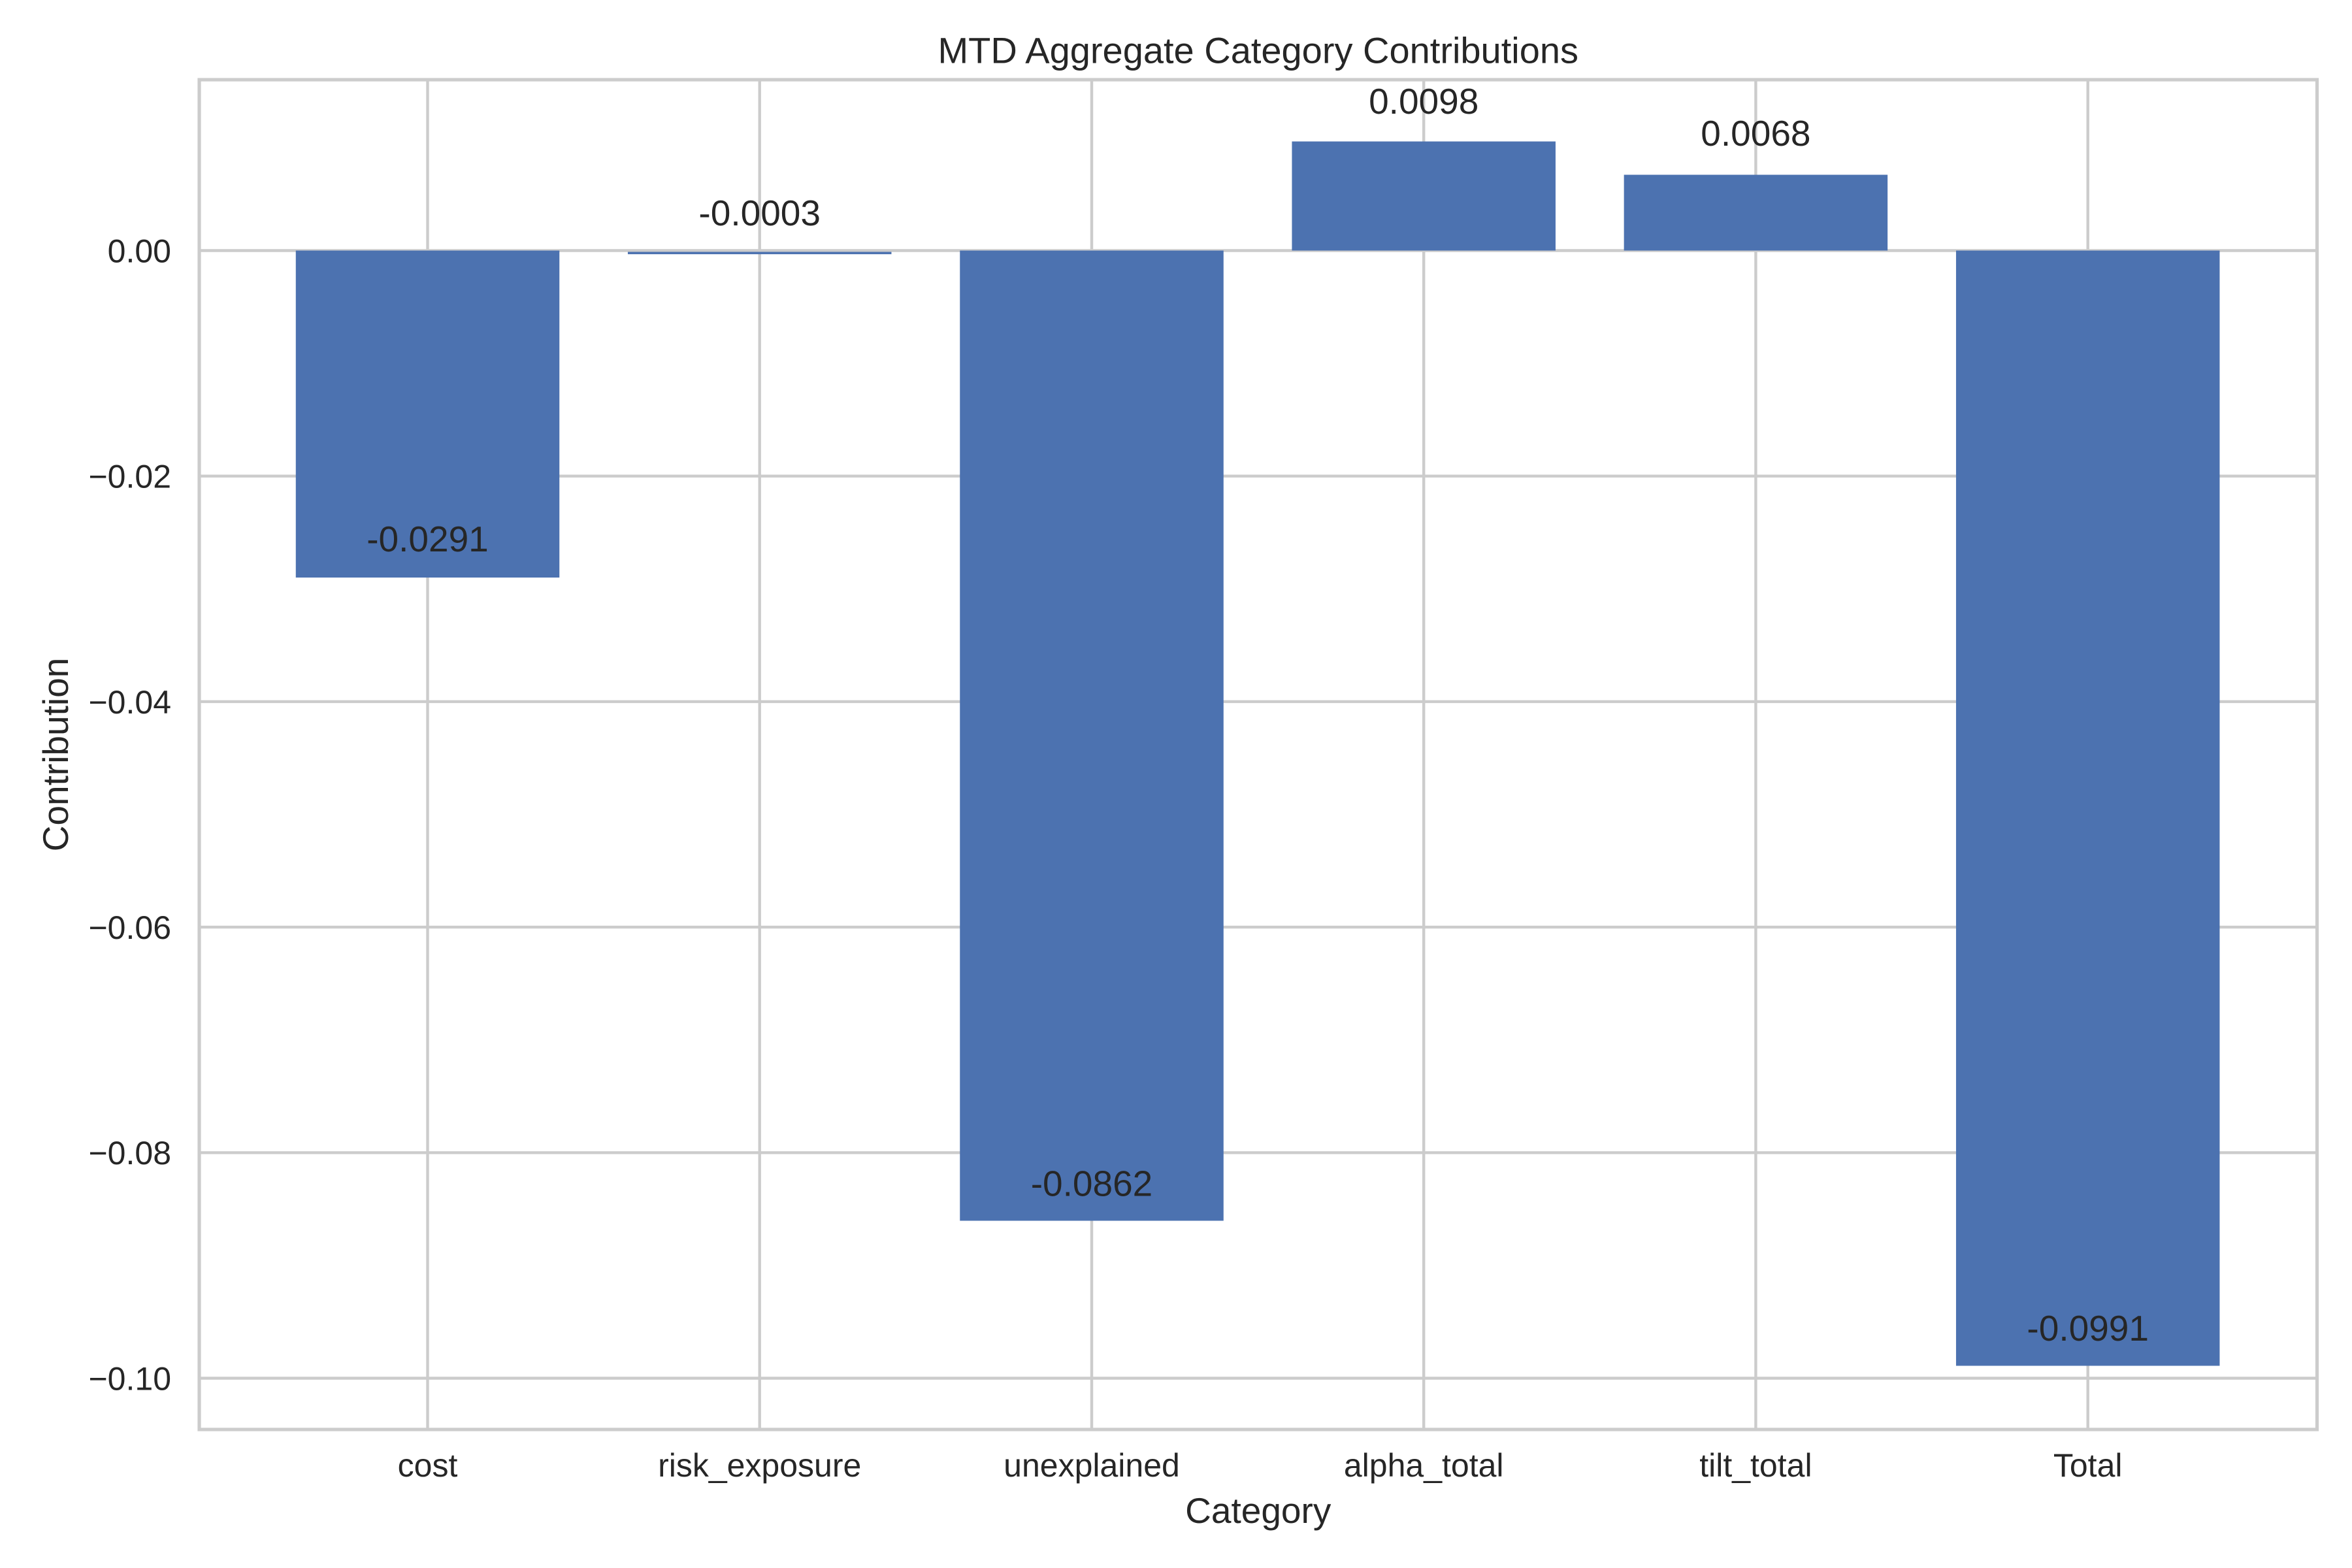 This screenshot has width=2352, height=1568. What do you see at coordinates (2088, 1465) in the screenshot?
I see `svg-text: Total` at bounding box center [2088, 1465].